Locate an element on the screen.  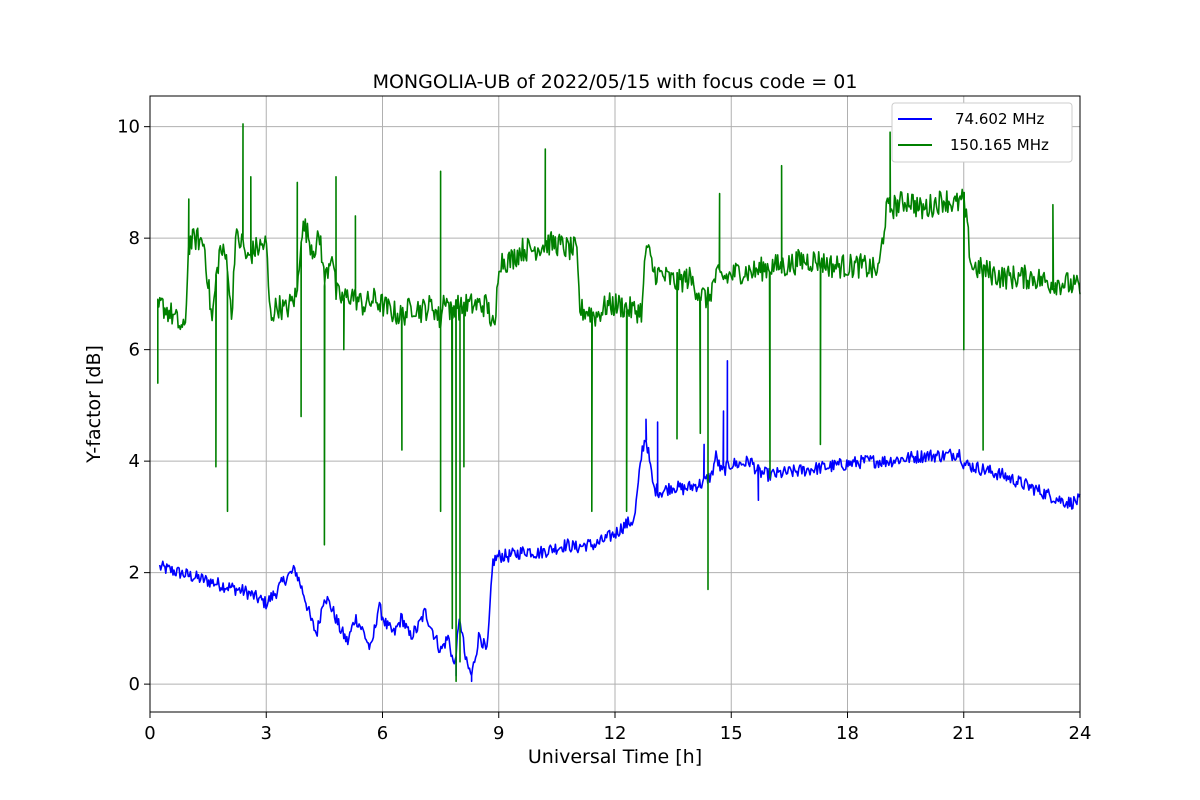
y-tick-label: 6 is located at coordinates (134, 350).